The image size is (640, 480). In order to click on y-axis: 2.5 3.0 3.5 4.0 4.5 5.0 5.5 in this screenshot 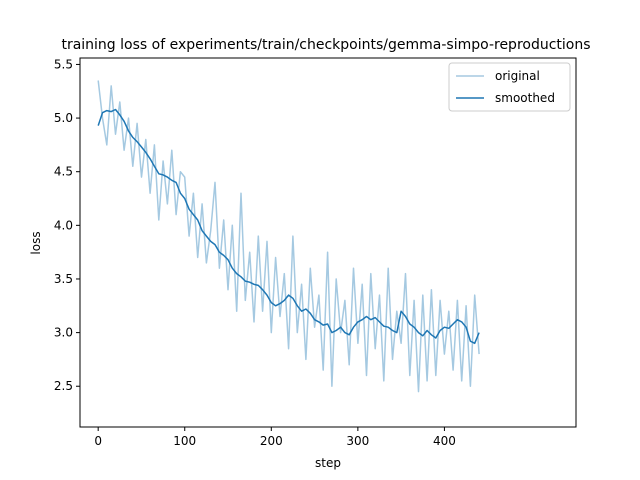, I will do `click(67, 225)`.